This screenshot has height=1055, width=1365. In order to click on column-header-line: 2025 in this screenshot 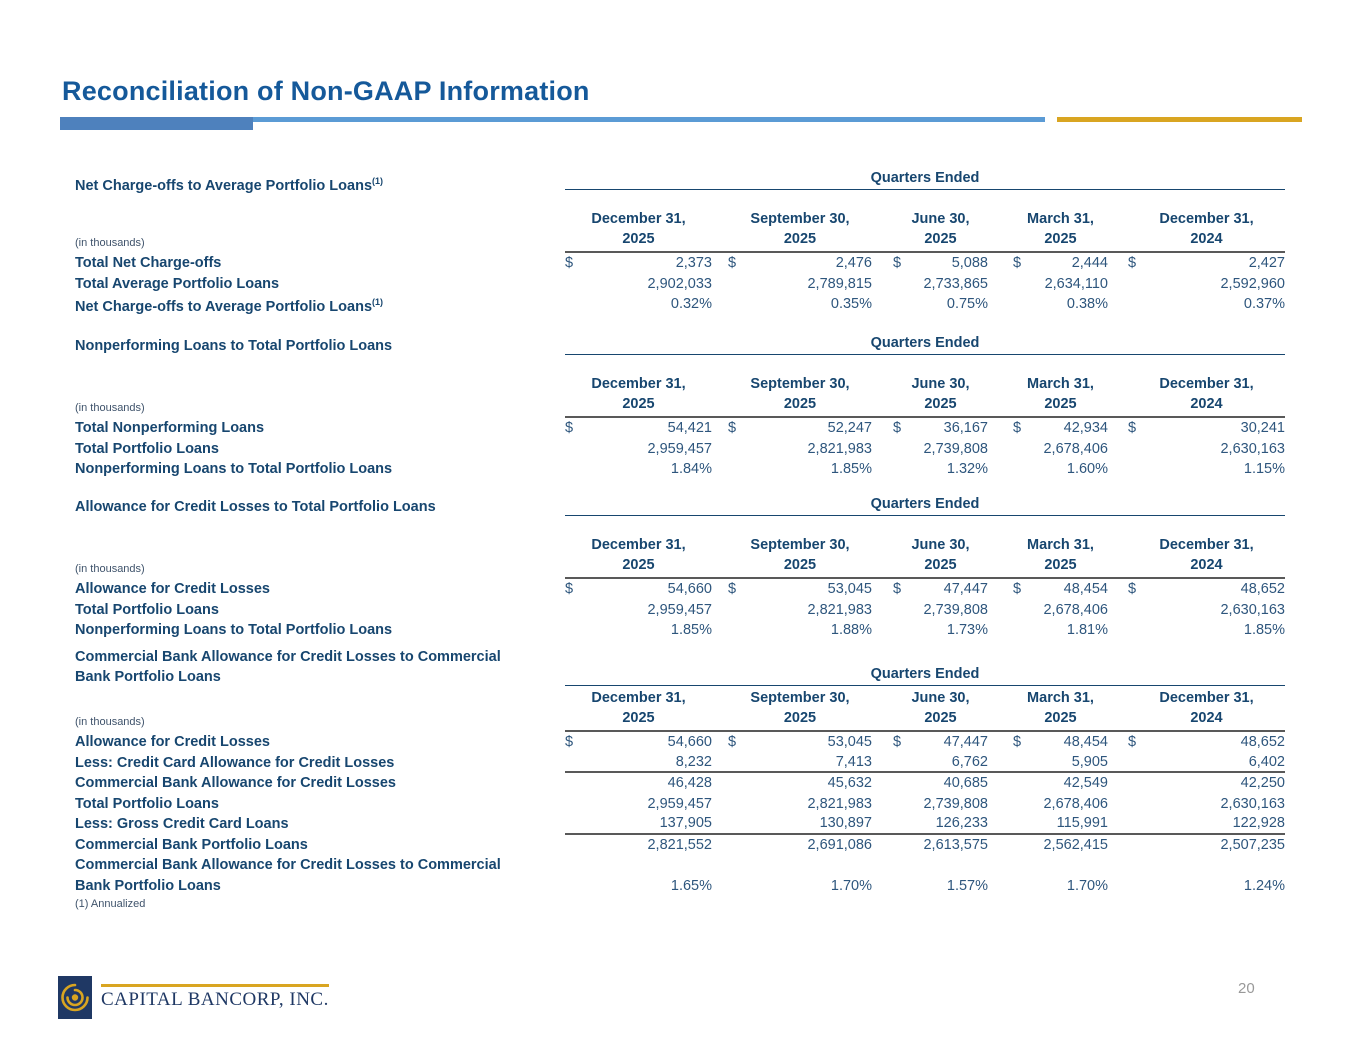, I will do `click(1060, 239)`.